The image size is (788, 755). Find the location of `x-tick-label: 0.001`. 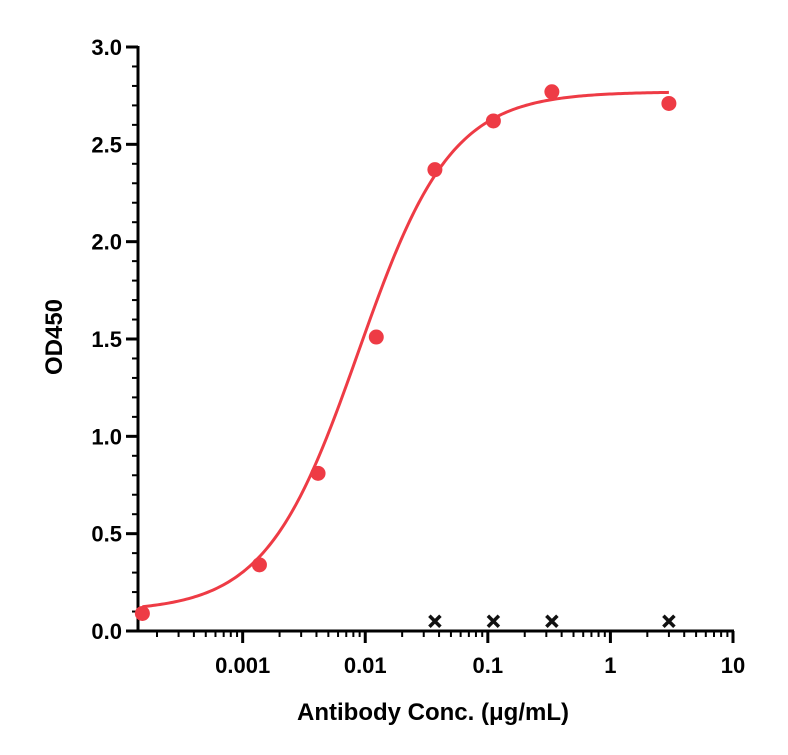

x-tick-label: 0.001 is located at coordinates (242, 665).